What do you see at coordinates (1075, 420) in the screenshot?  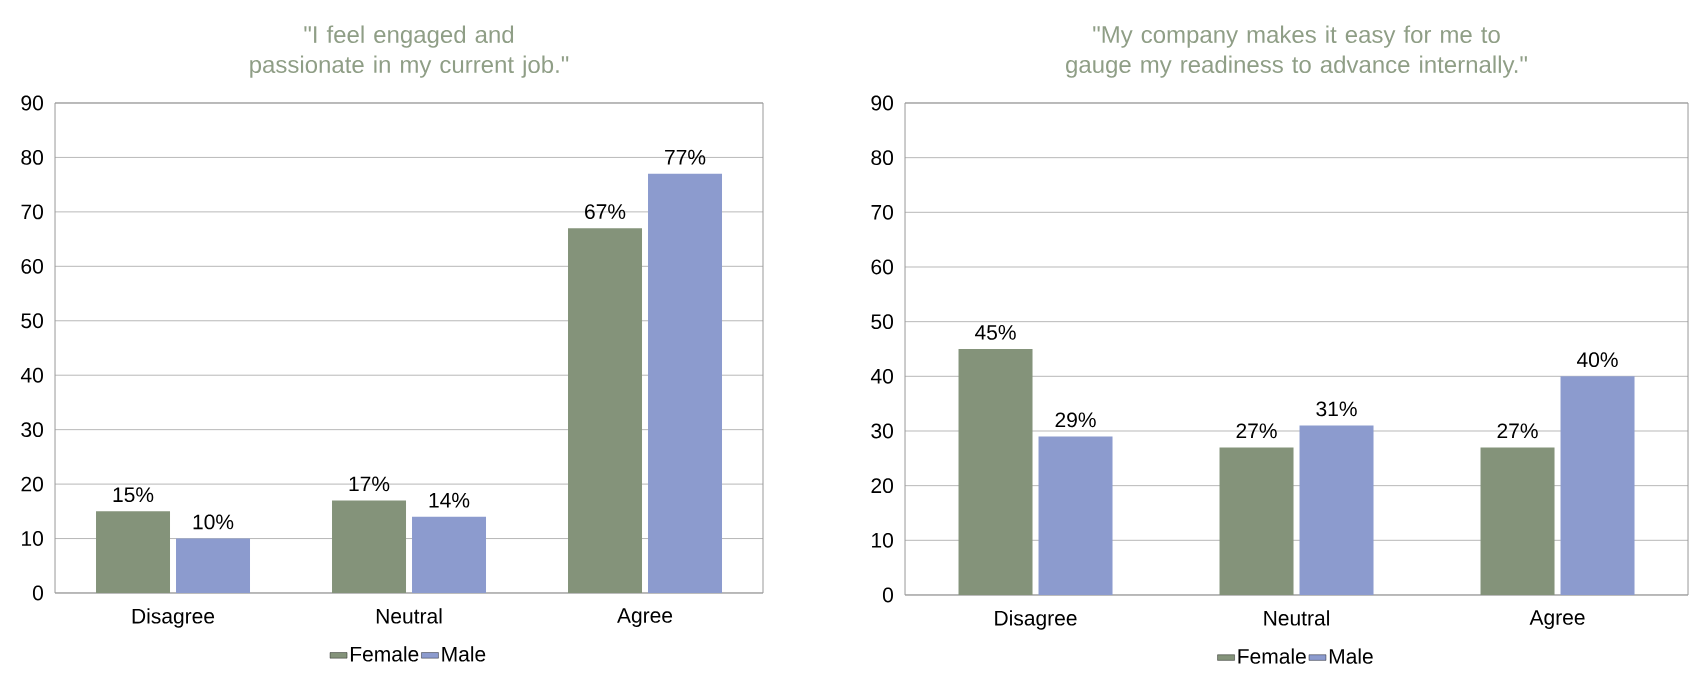 I see `data-label: 29%` at bounding box center [1075, 420].